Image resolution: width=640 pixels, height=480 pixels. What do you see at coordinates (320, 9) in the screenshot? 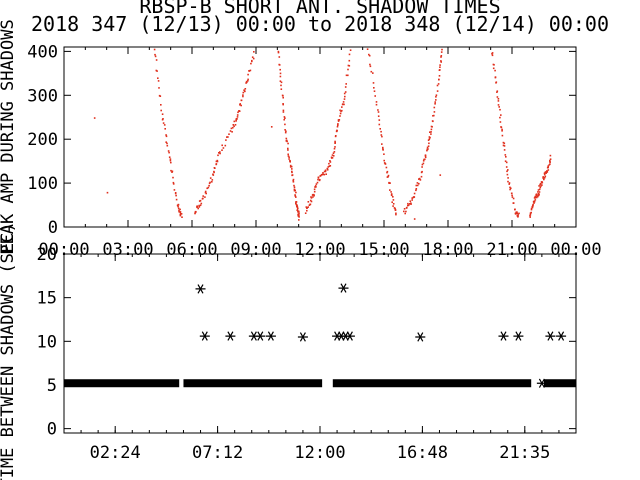
I see `chart-title: RBSP-B SHORT ANT. SHADOW TIMES` at bounding box center [320, 9].